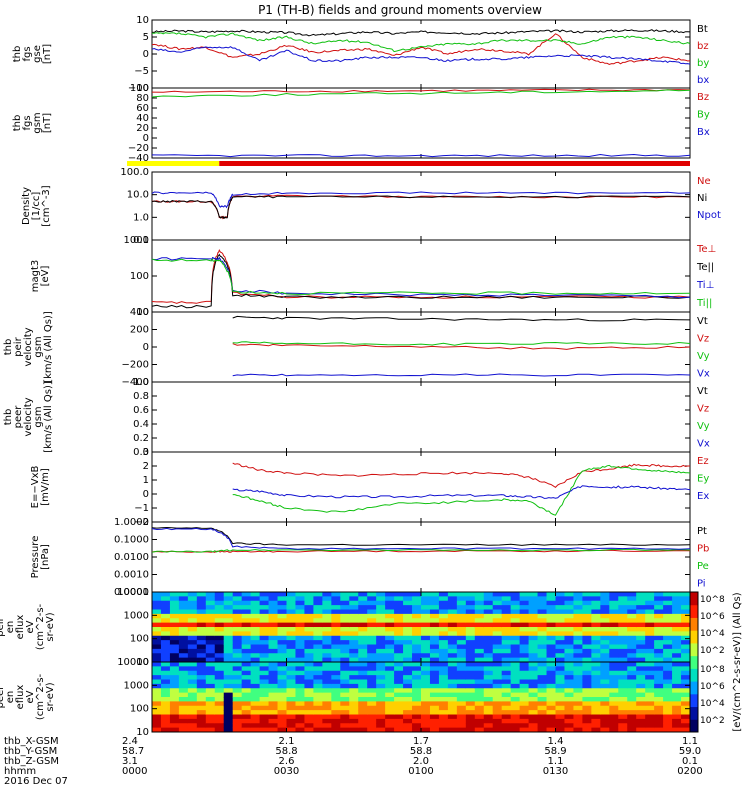 The height and width of the screenshot is (800, 750). Describe the element at coordinates (694, 675) in the screenshot. I see `colorbar-segment` at that location.